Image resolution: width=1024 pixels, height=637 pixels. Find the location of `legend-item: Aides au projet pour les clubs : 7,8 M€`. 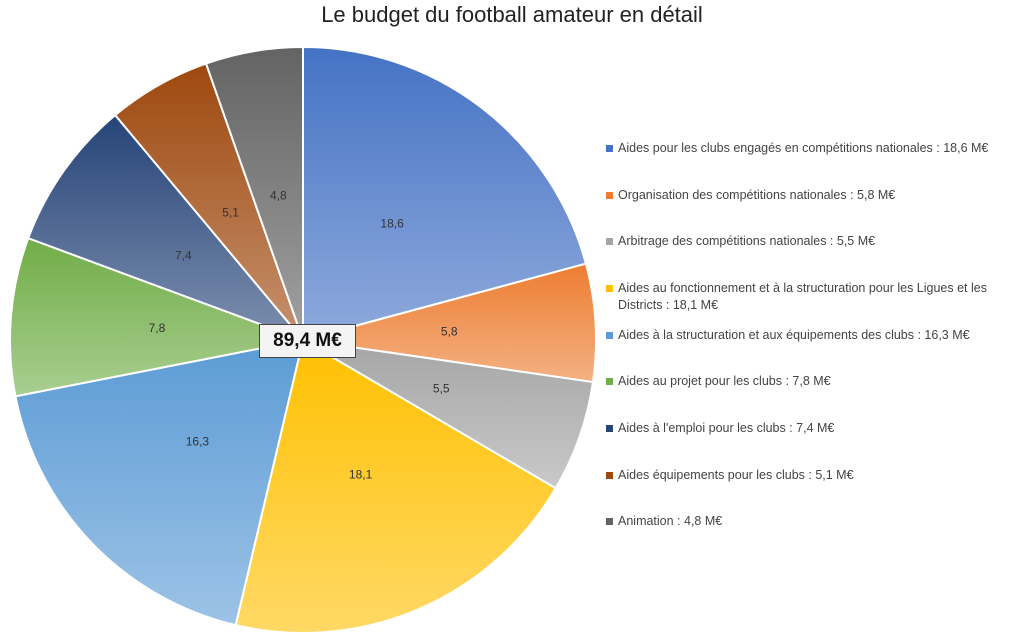

legend-item: Aides au projet pour les clubs : 7,8 M€ is located at coordinates (718, 381).